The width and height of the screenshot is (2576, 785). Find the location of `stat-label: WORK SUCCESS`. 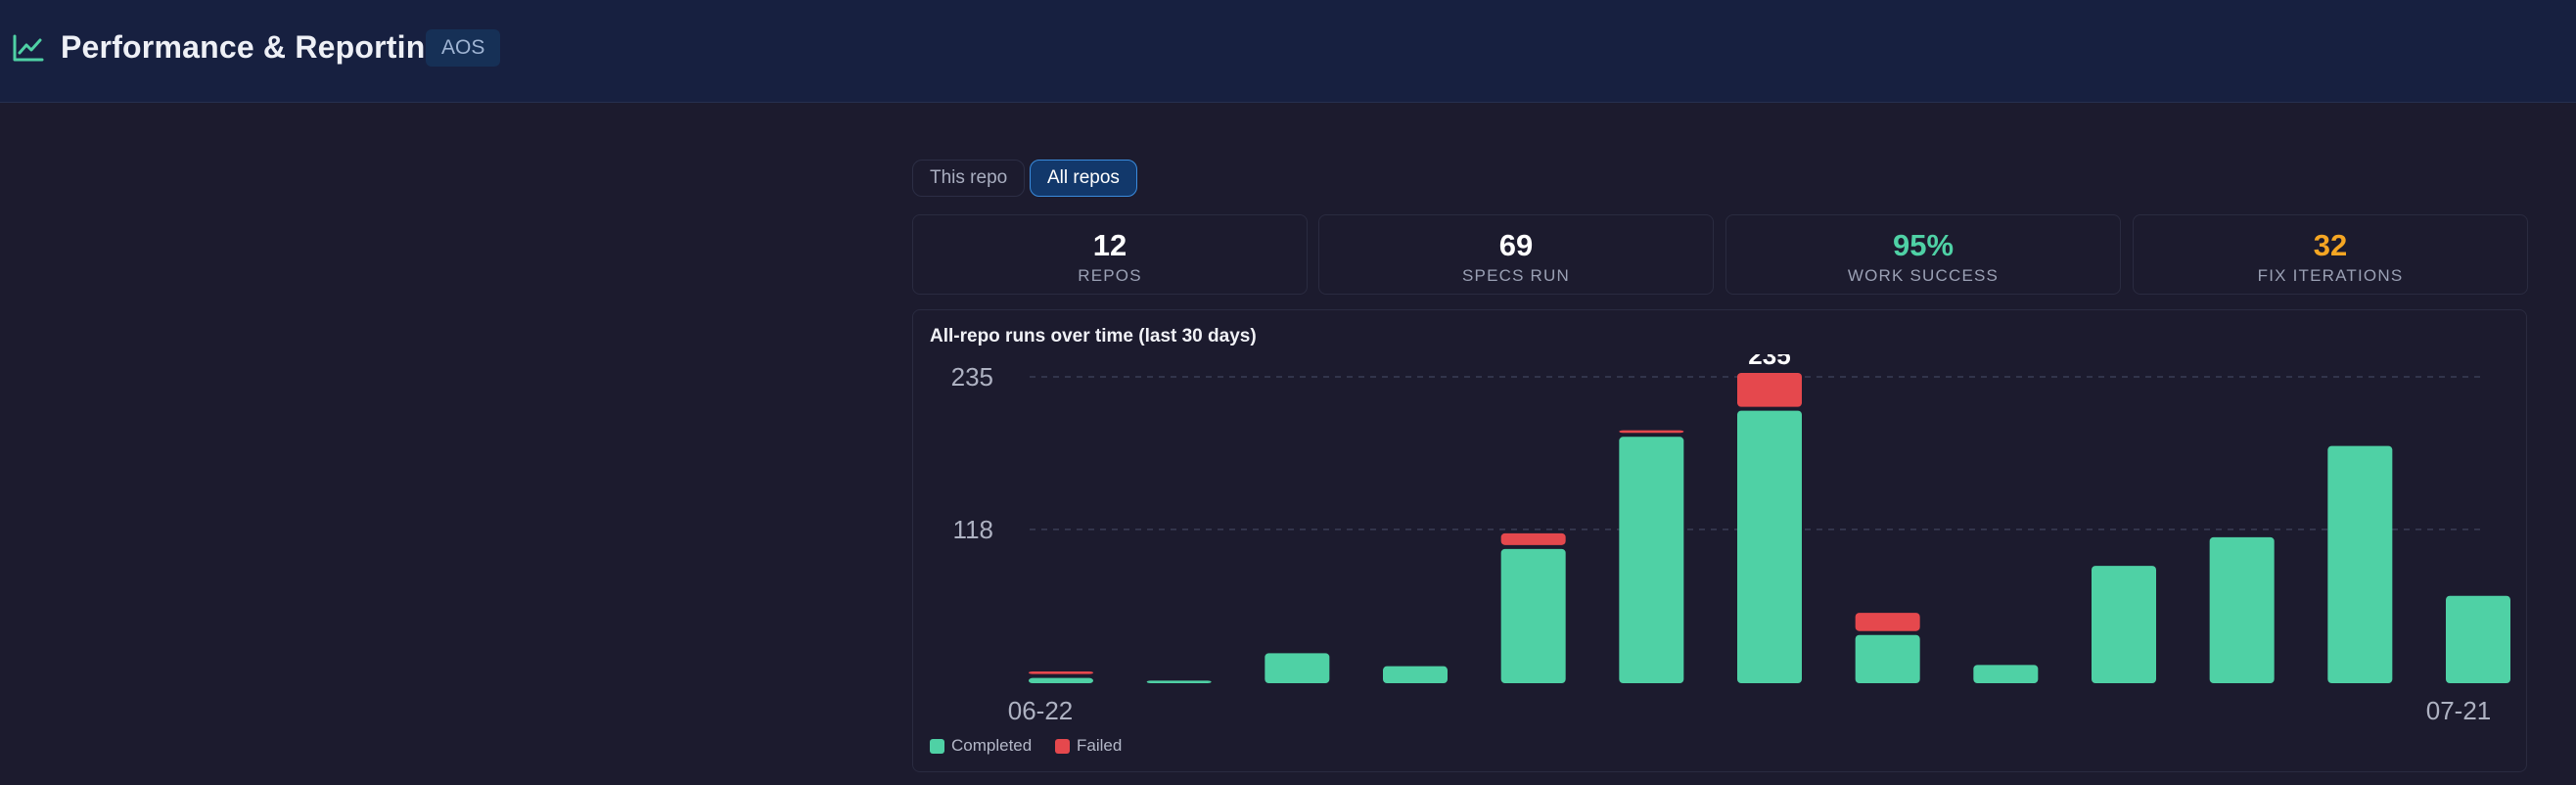

stat-label: WORK SUCCESS is located at coordinates (1923, 275).